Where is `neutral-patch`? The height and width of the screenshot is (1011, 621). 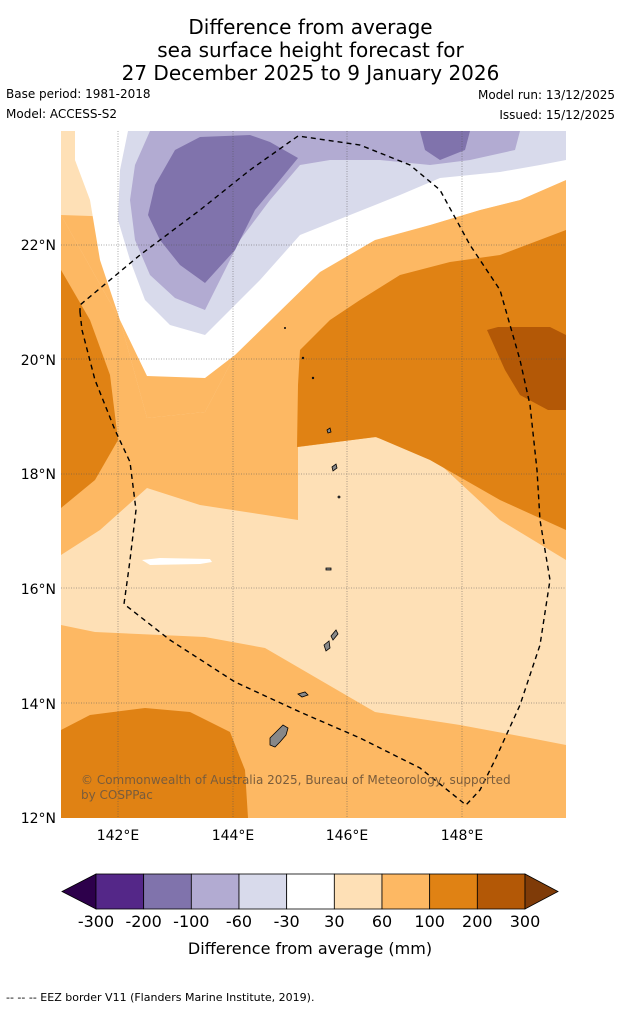
neutral-patch is located at coordinates (177, 561).